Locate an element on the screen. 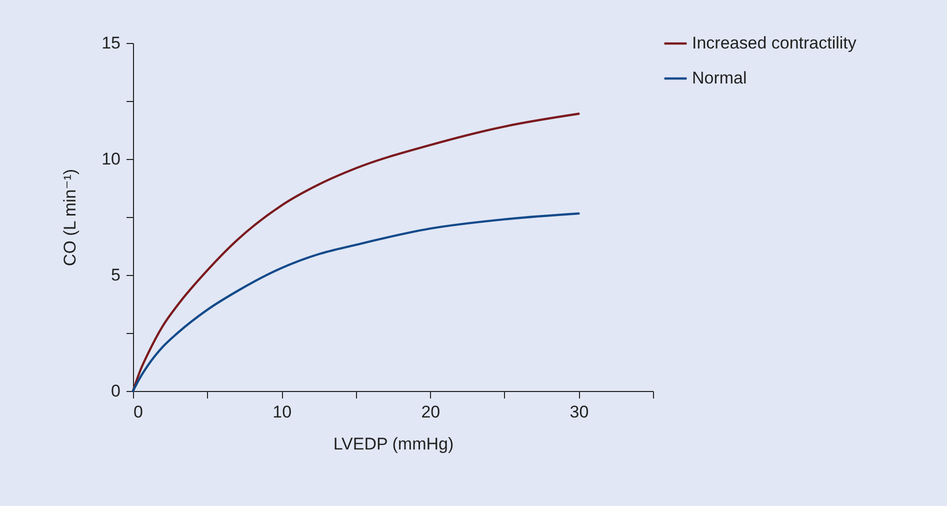  x-axis-title: LVEDP (mmHg) is located at coordinates (393, 444).